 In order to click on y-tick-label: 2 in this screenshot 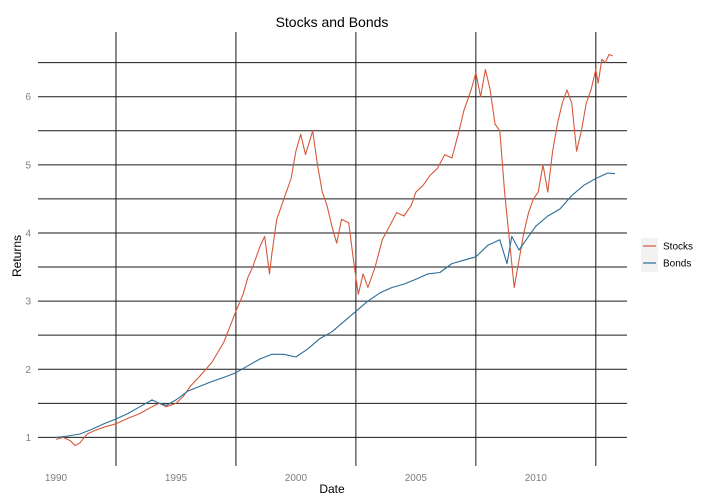, I will do `click(28, 370)`.